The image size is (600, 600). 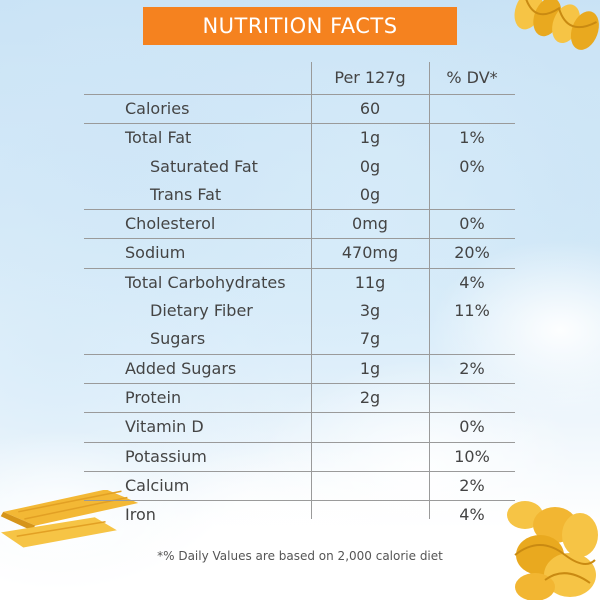 What do you see at coordinates (472, 311) in the screenshot?
I see `nutrient-dv: 11%` at bounding box center [472, 311].